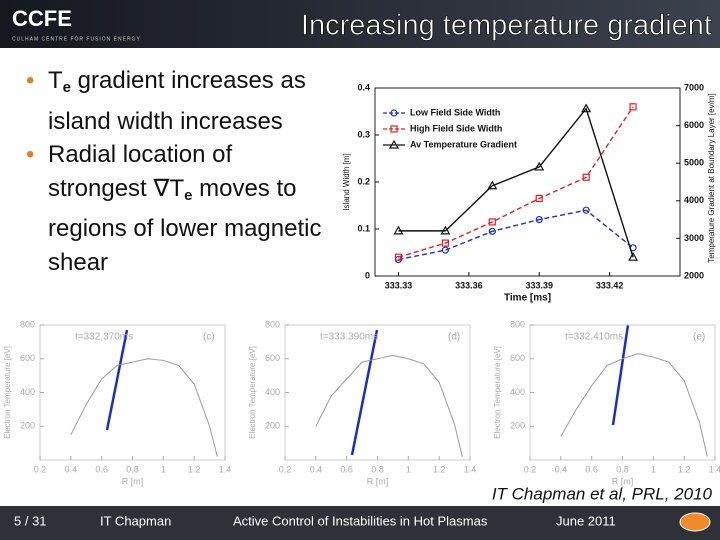  I want to click on legend-label: Av Temperature Gradient, so click(463, 144).